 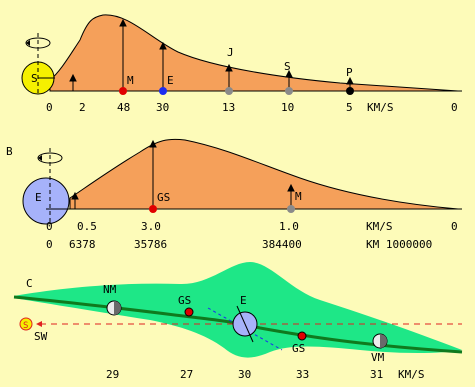 I want to click on speed-label: 5, so click(x=349, y=107).